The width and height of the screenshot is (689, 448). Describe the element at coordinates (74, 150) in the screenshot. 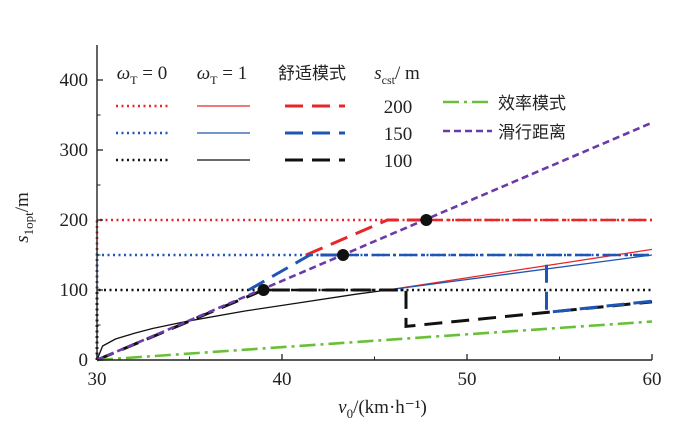

I see `y-tick-label: 300` at that location.